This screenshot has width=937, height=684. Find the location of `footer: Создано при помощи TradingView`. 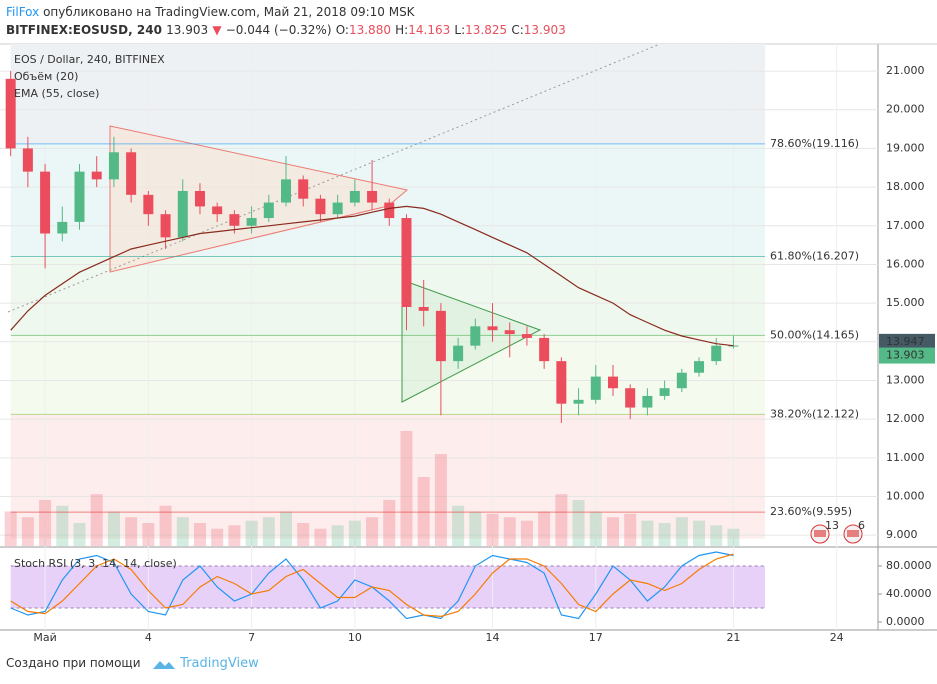

footer: Создано при помощи TradingView is located at coordinates (132, 663).